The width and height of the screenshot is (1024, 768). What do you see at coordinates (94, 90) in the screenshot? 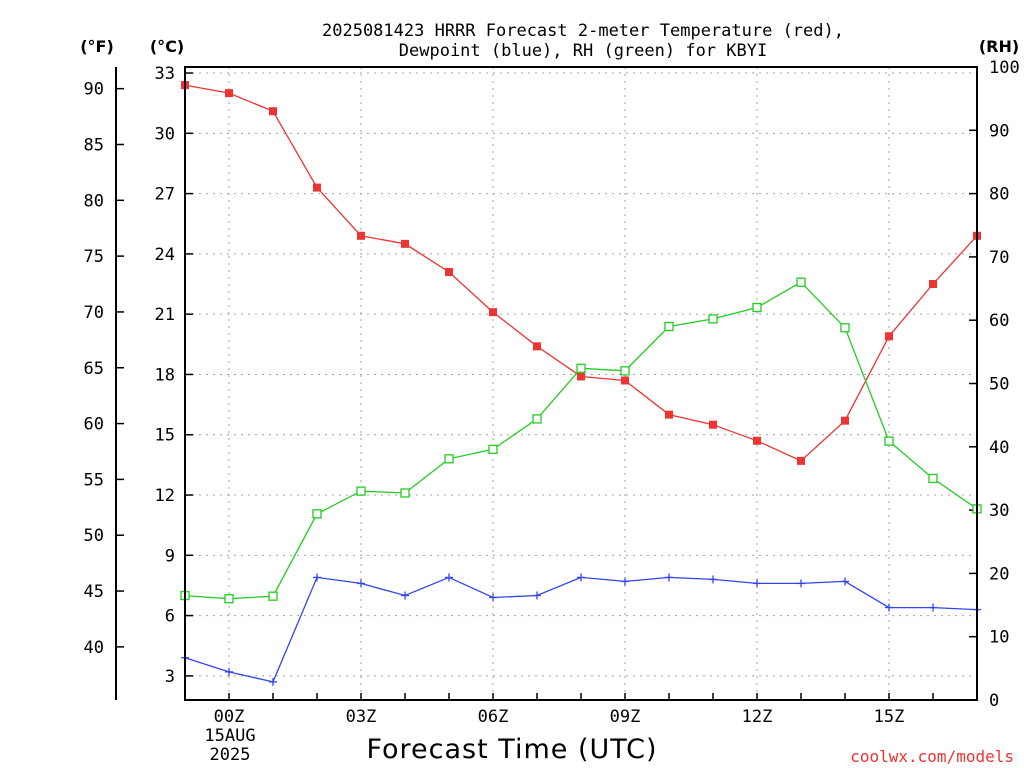
I see `fahrenheit-tick-label: 90` at bounding box center [94, 90].